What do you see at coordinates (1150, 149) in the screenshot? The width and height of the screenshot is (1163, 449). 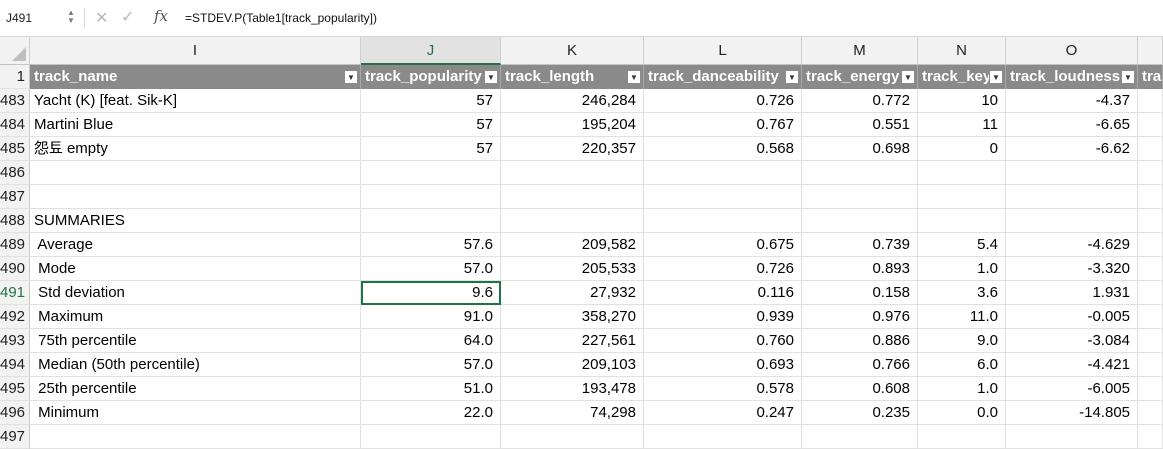 I see `cell-P485` at bounding box center [1150, 149].